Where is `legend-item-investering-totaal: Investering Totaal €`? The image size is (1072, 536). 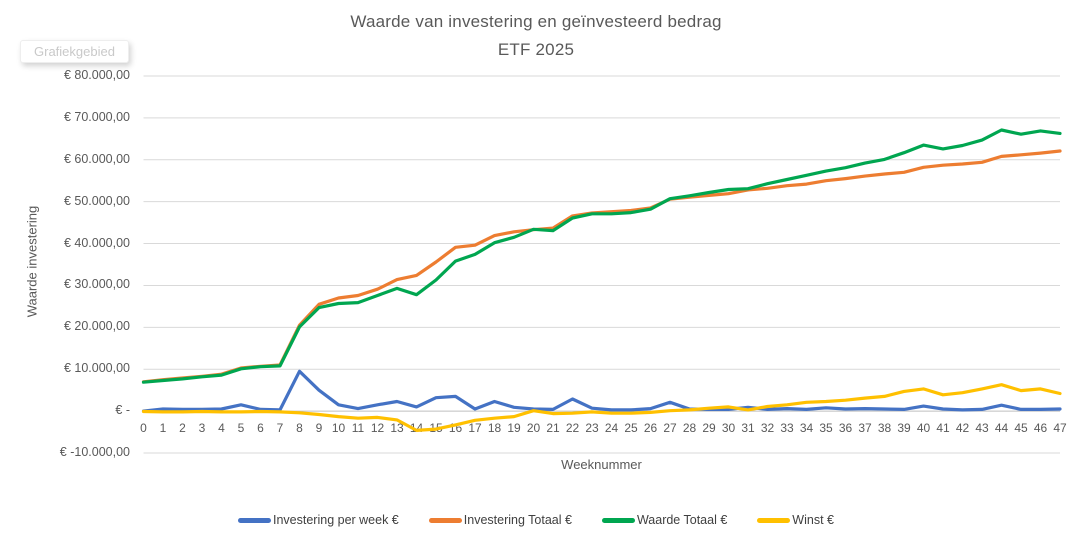 legend-item-investering-totaal: Investering Totaal € is located at coordinates (500, 520).